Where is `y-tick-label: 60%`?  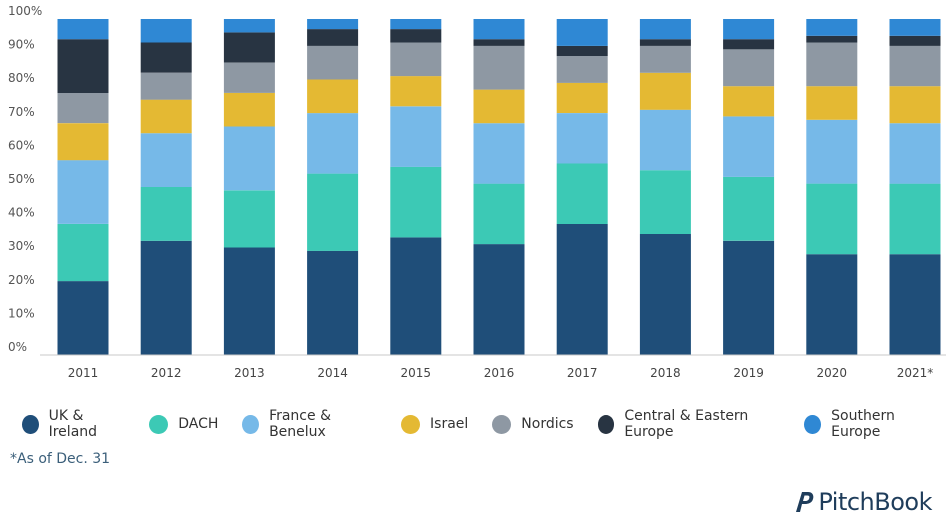
y-tick-label: 60% is located at coordinates (21, 145).